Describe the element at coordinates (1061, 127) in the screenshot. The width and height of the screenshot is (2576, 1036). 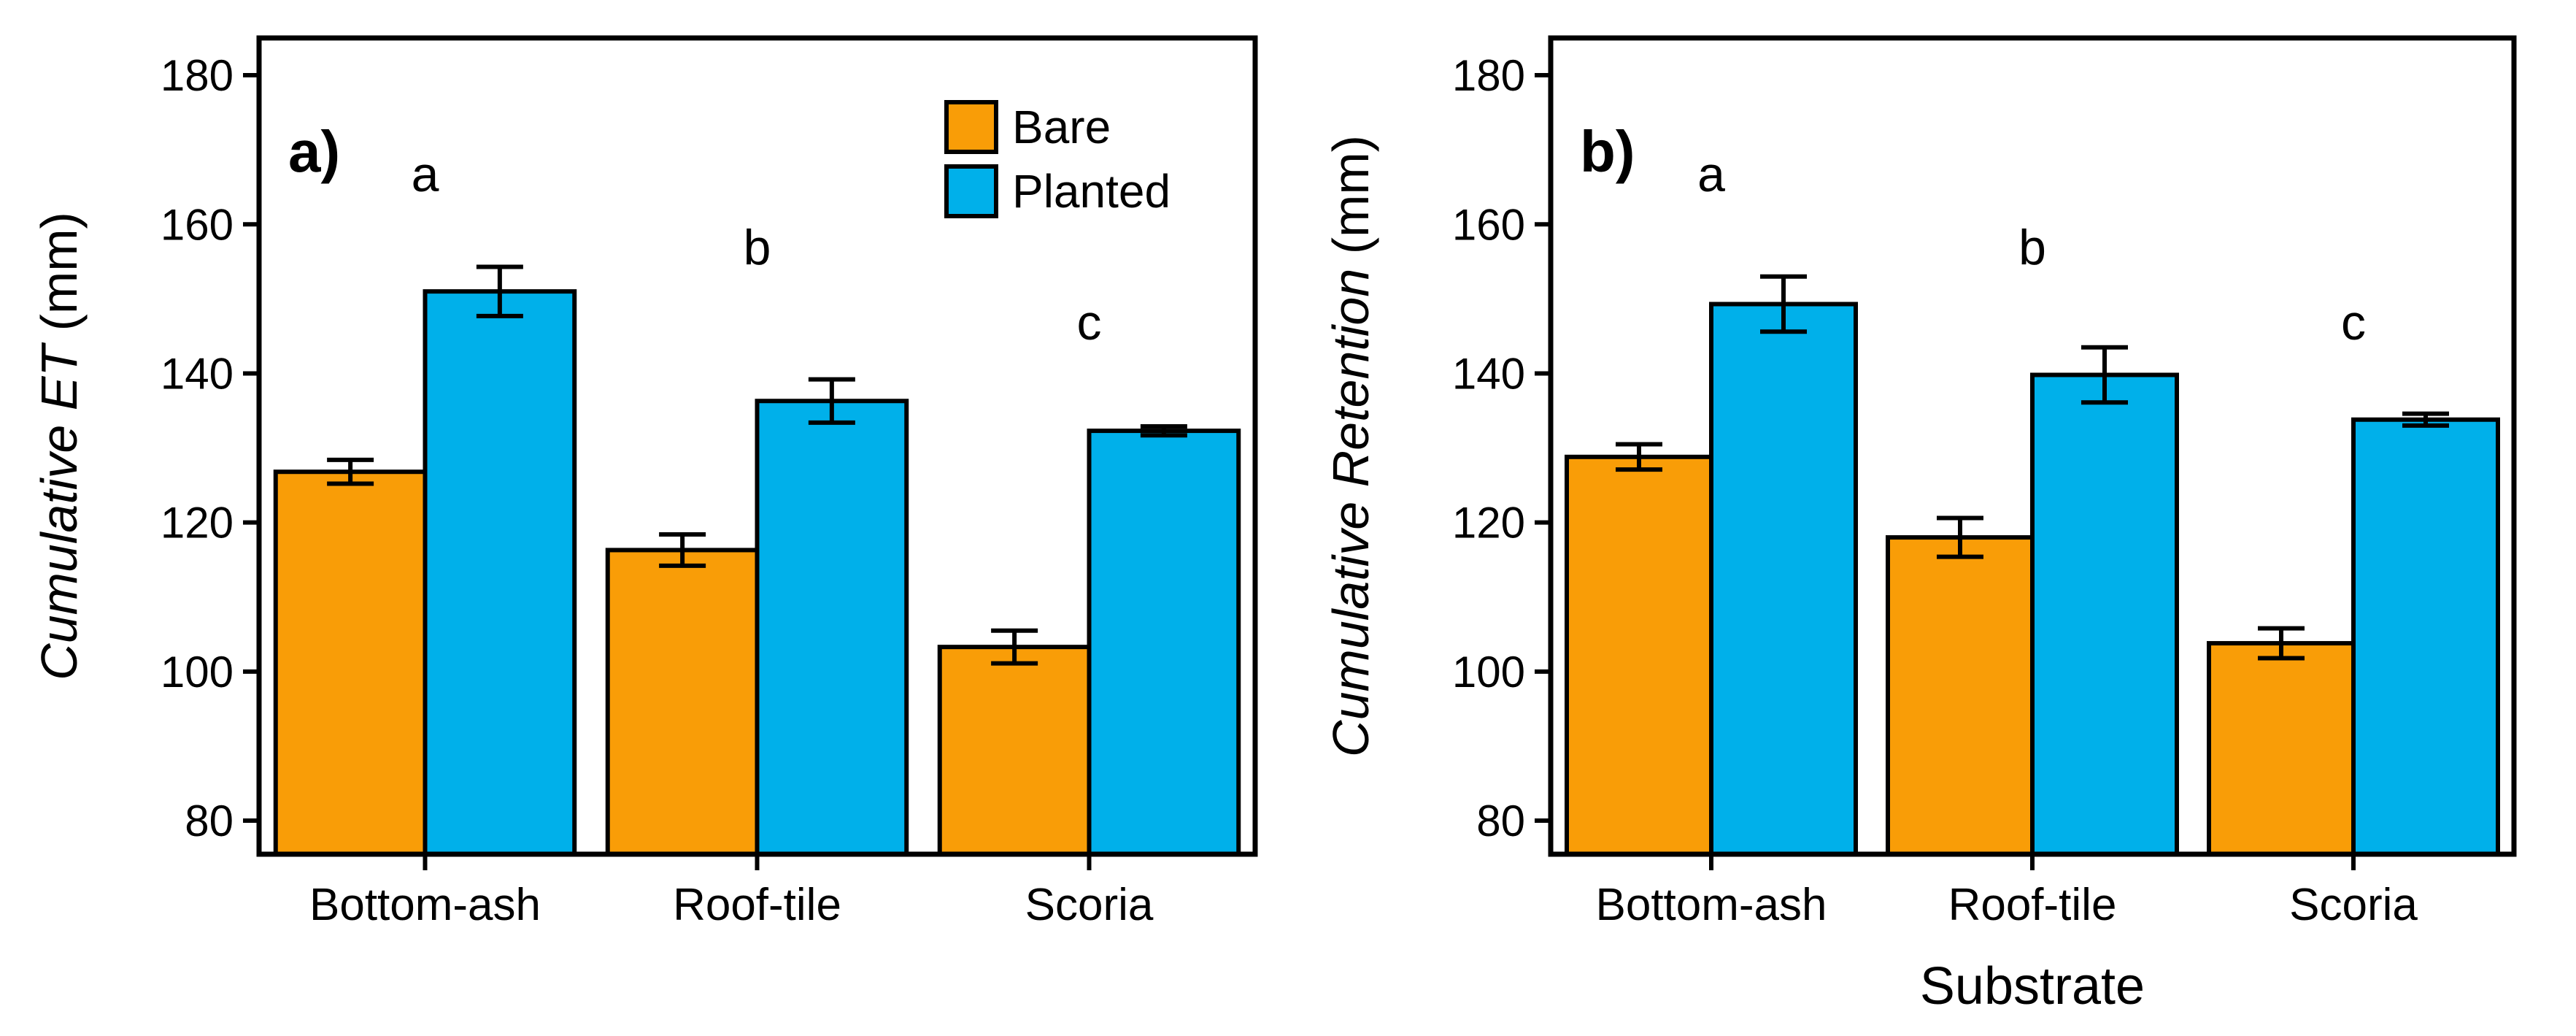
I see `legend-label-bare: Bare` at that location.